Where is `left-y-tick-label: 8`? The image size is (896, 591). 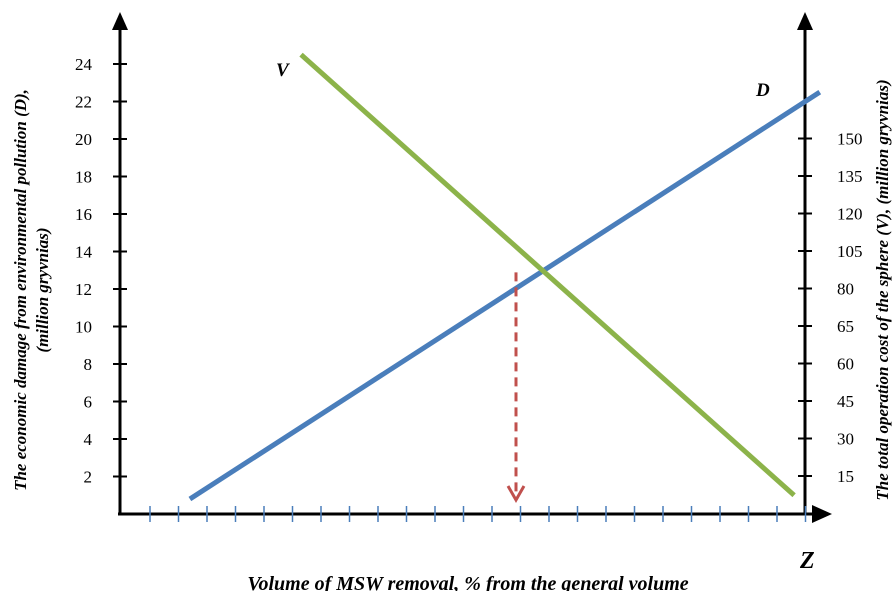 left-y-tick-label: 8 is located at coordinates (88, 364).